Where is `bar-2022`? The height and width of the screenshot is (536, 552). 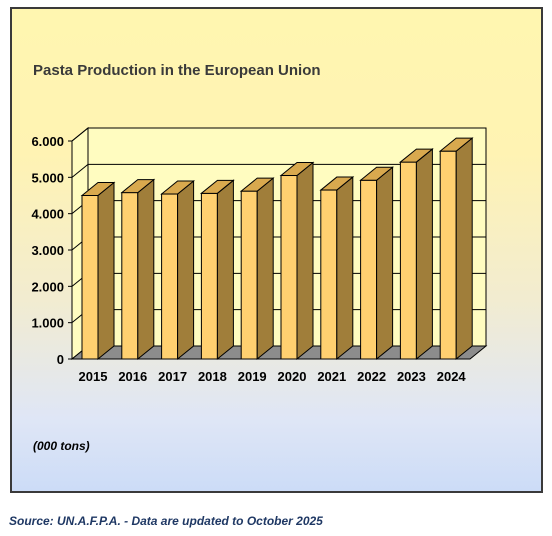 bar-2022 is located at coordinates (369, 269).